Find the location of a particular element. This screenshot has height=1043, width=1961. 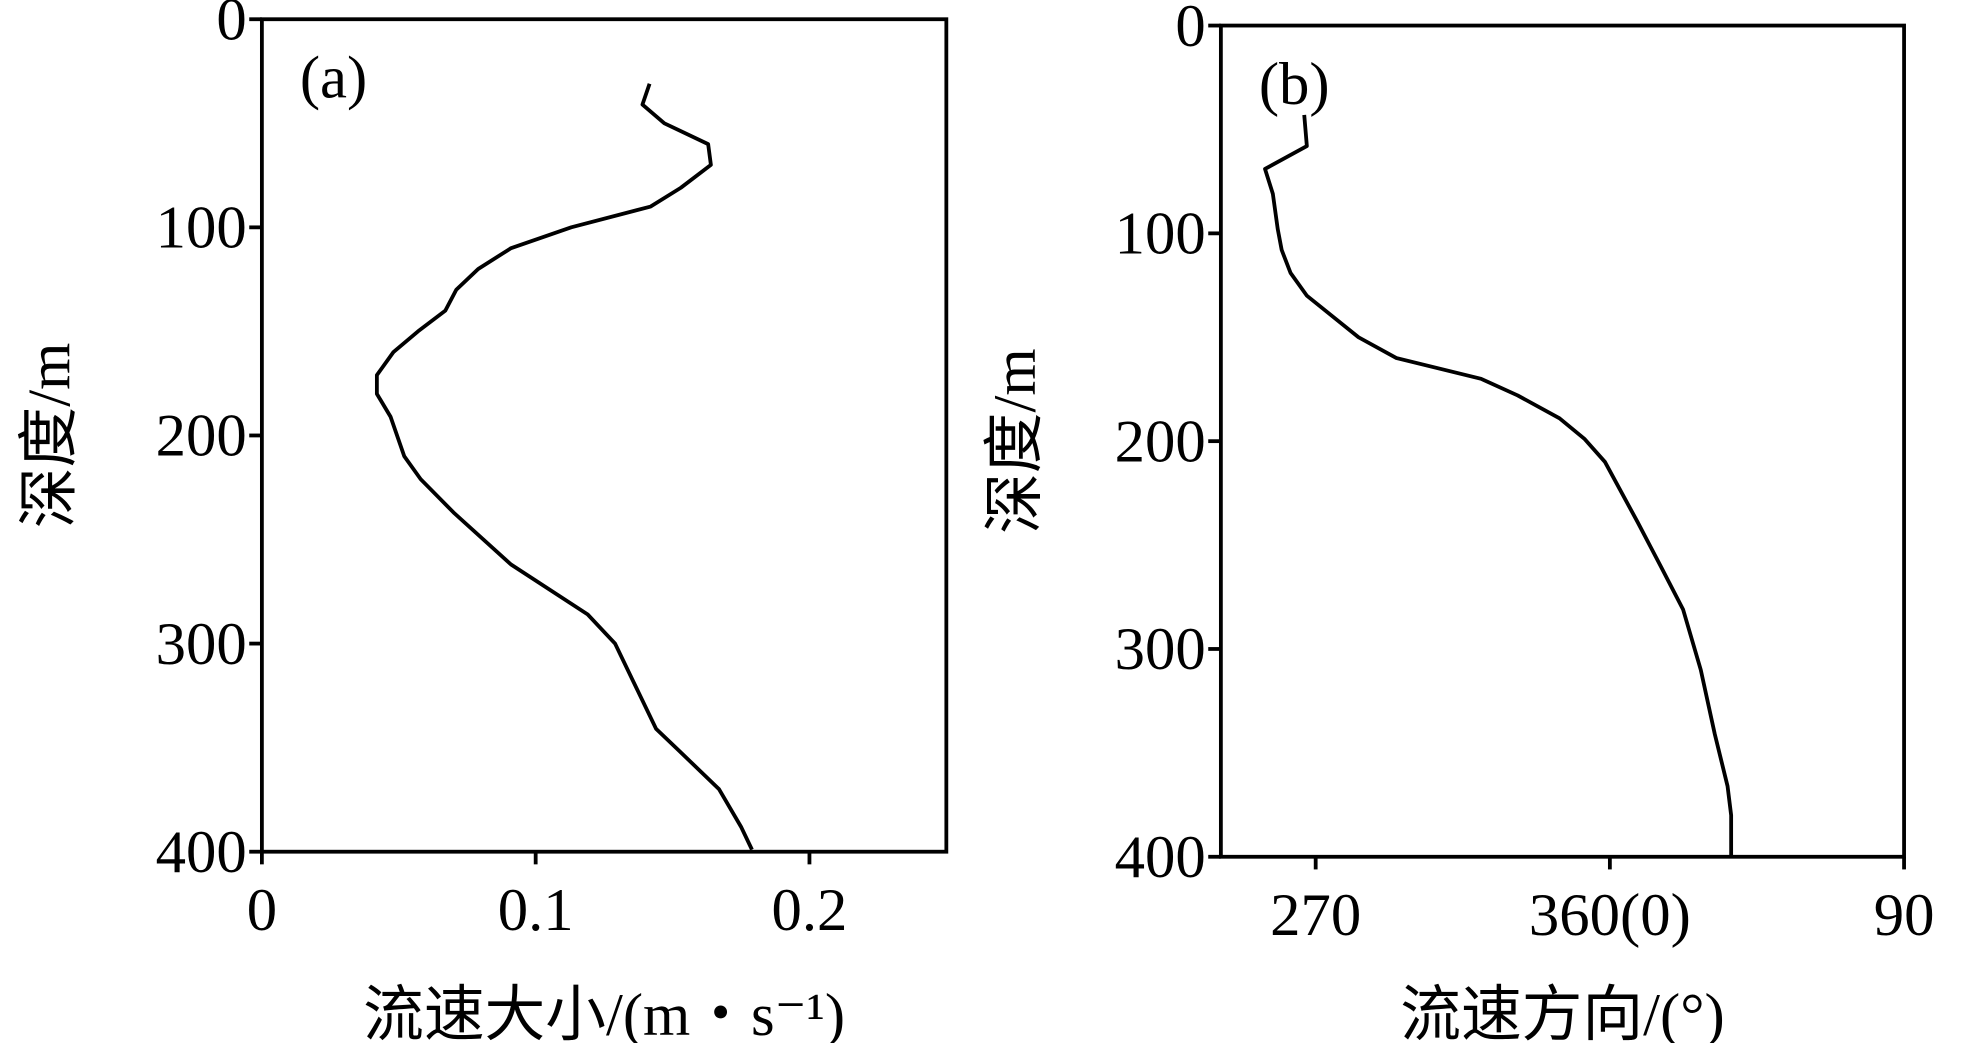

x-tick-label: 90 is located at coordinates (1904, 915).